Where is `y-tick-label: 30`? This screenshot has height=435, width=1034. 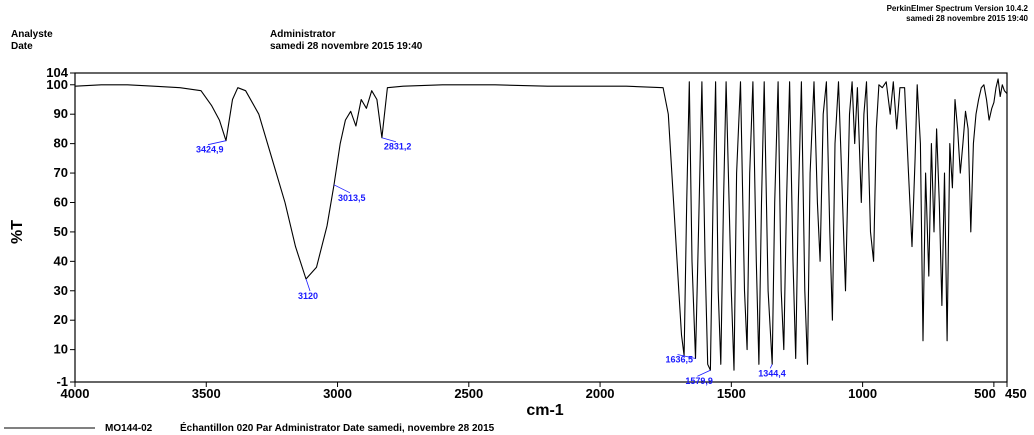 y-tick-label: 30 is located at coordinates (61, 290).